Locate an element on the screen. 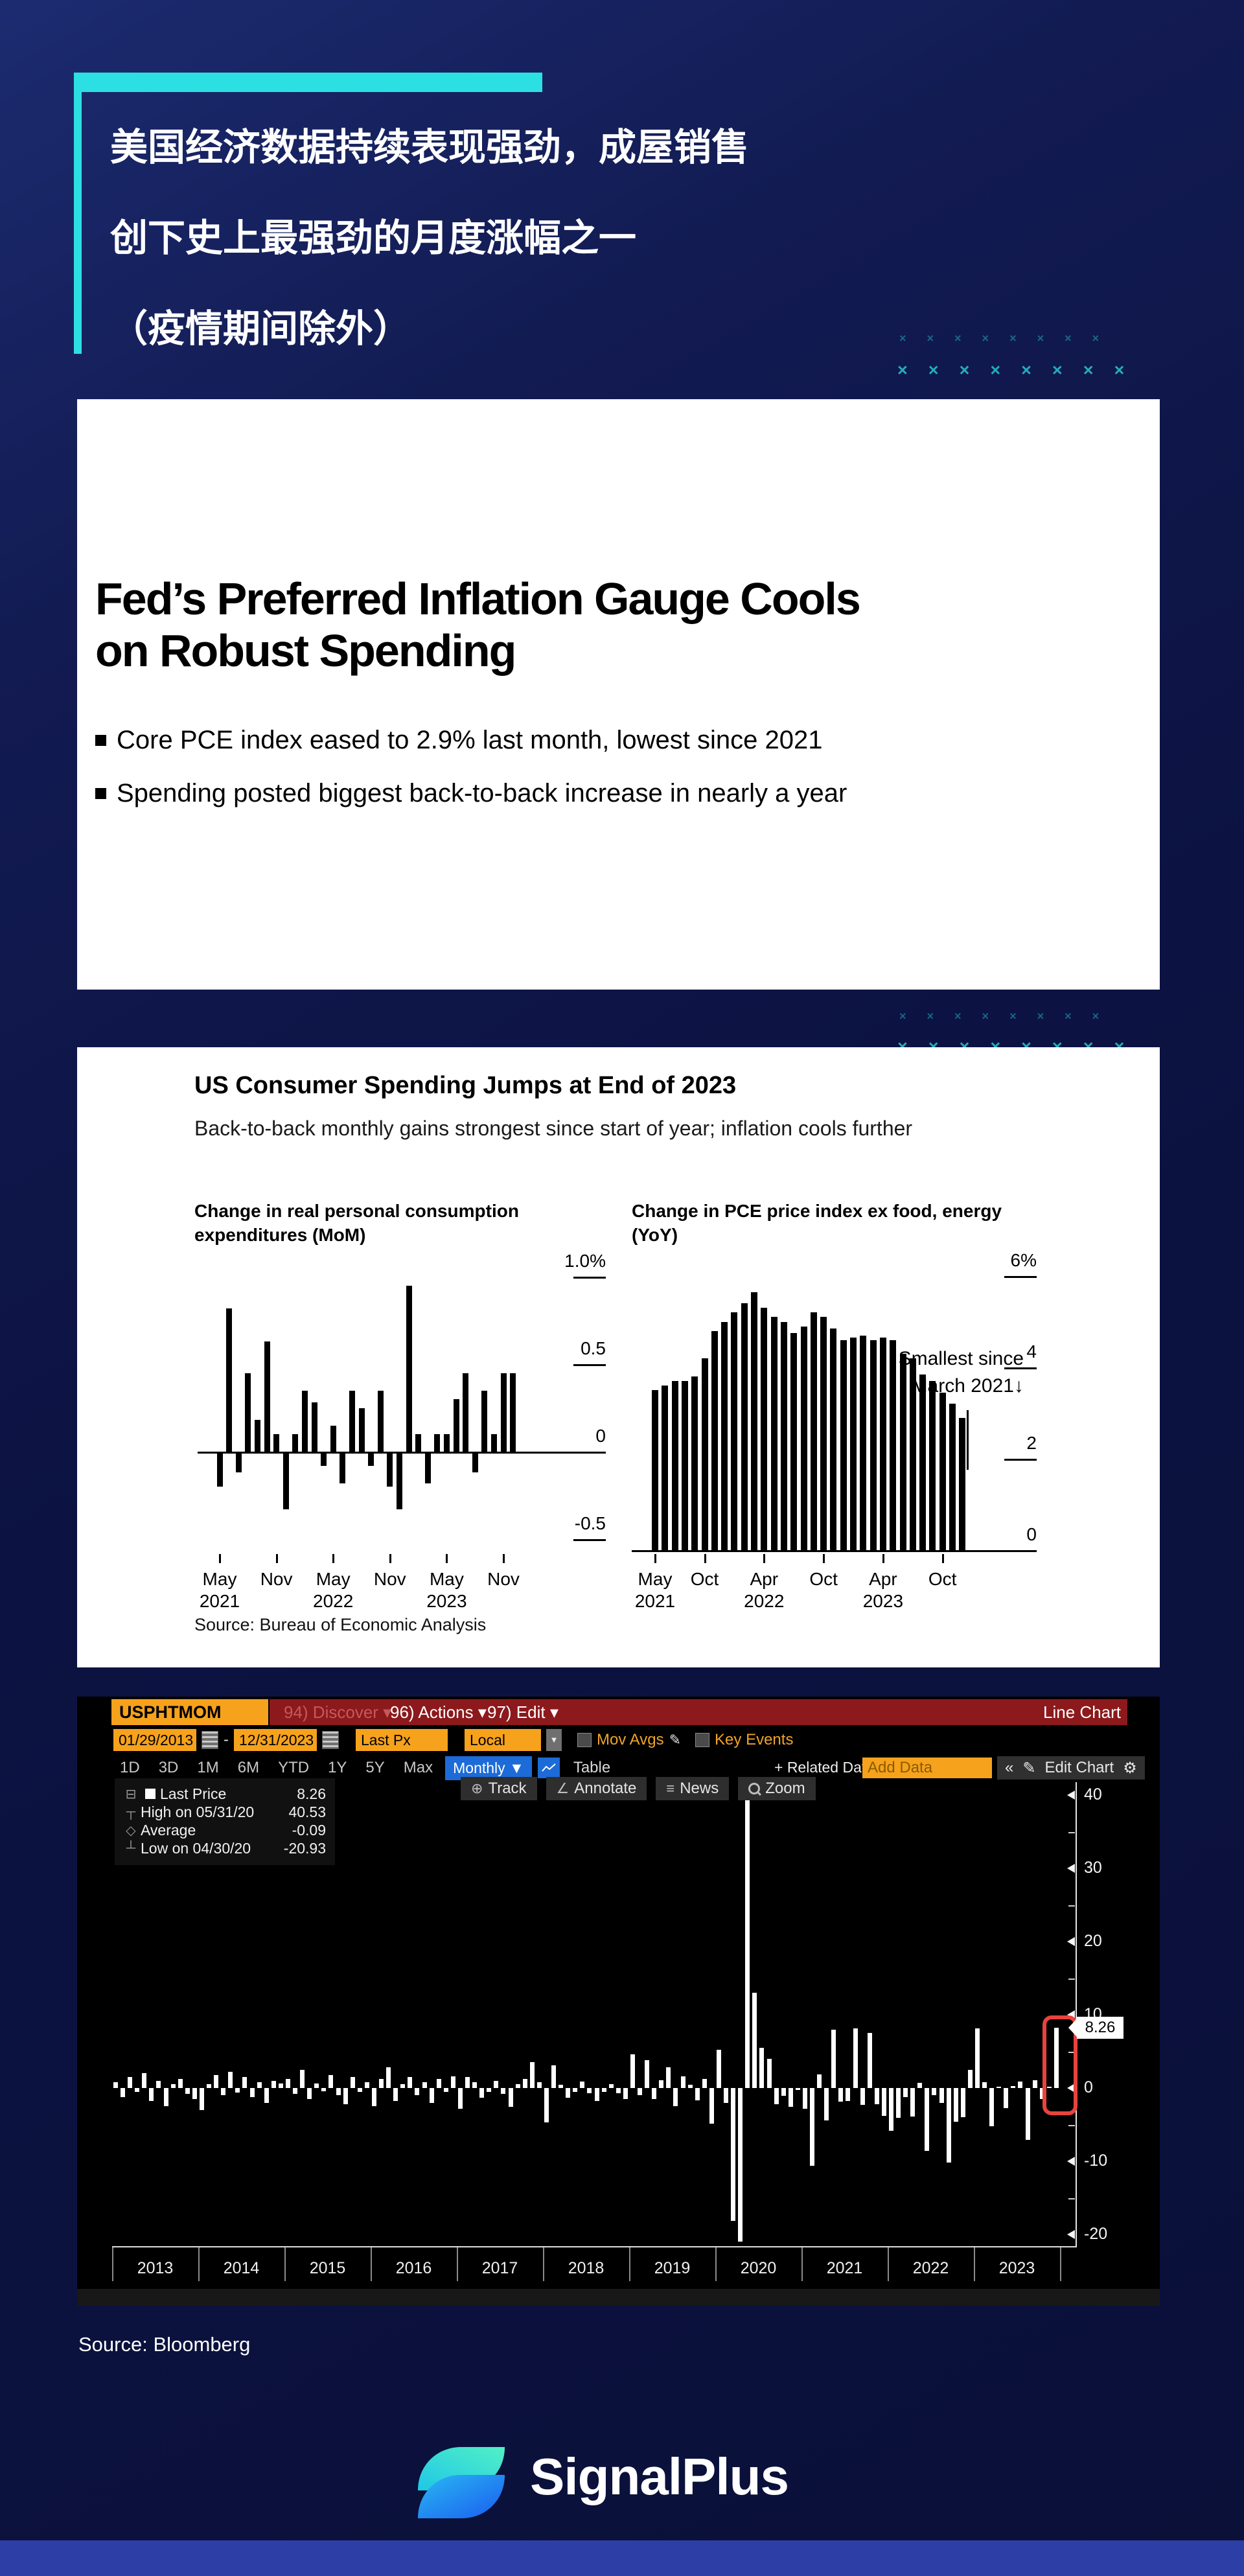  chart-type-label: Line Chart is located at coordinates (1082, 1712).